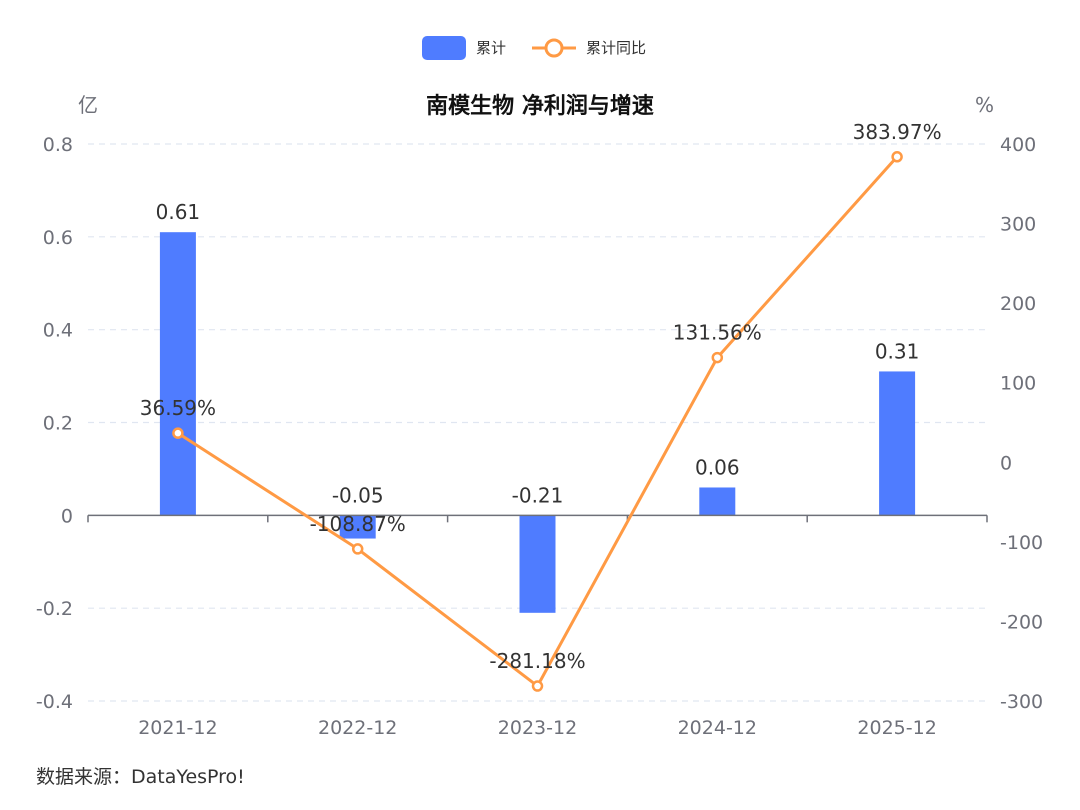 This screenshot has height=810, width=1080. What do you see at coordinates (58, 424) in the screenshot?
I see `left-axis-tick-label: 0.2` at bounding box center [58, 424].